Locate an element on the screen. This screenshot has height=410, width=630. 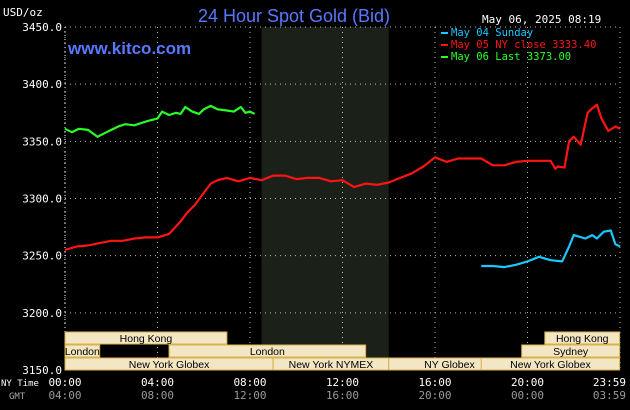
y-tick-label: 3250.0 is located at coordinates (42, 256).